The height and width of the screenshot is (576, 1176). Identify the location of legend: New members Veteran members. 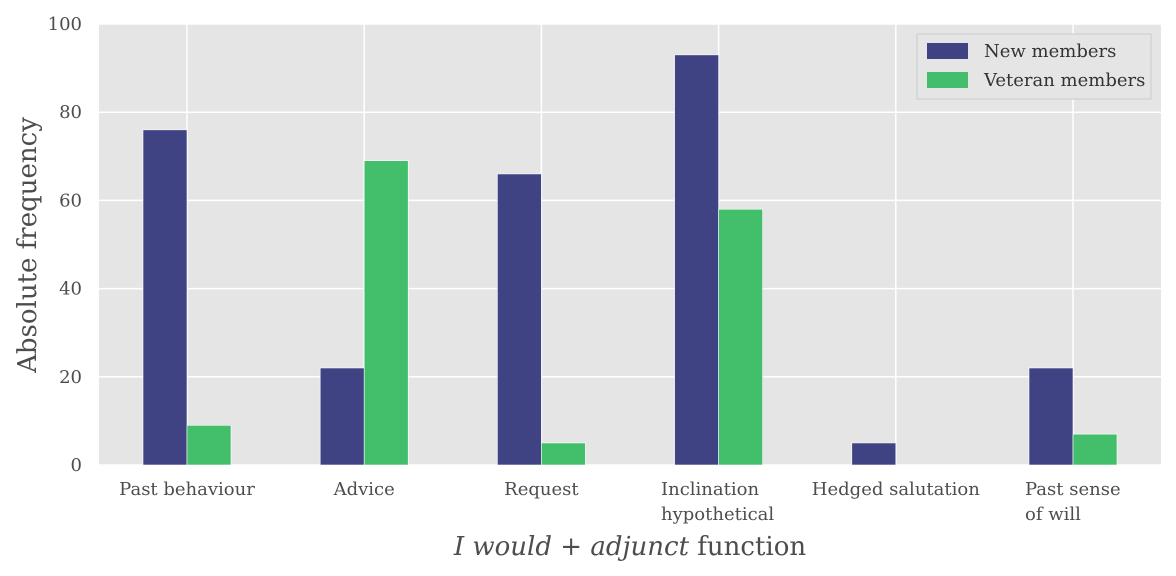
(1034, 66).